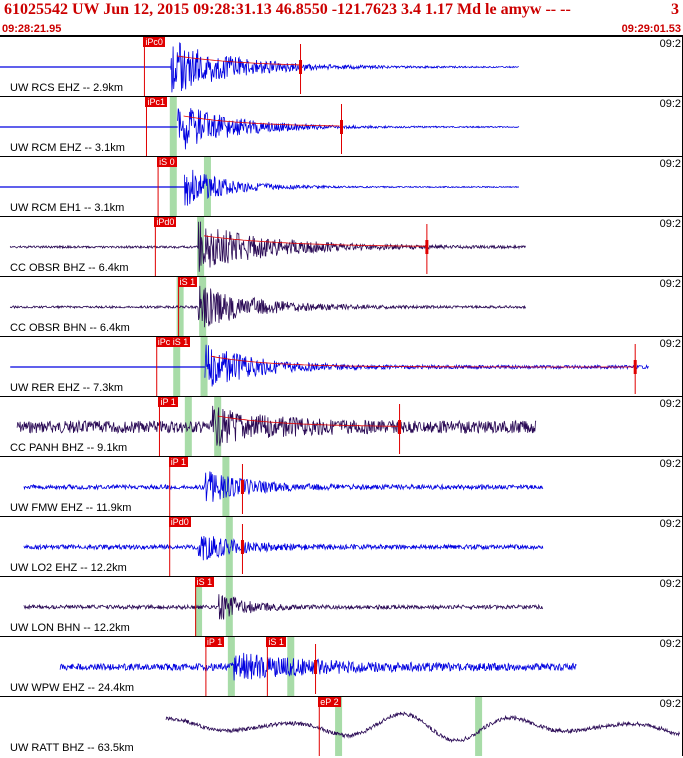 The width and height of the screenshot is (683, 758). Describe the element at coordinates (67, 208) in the screenshot. I see `station-label: UW RCM EH1 -- 3.1km` at that location.